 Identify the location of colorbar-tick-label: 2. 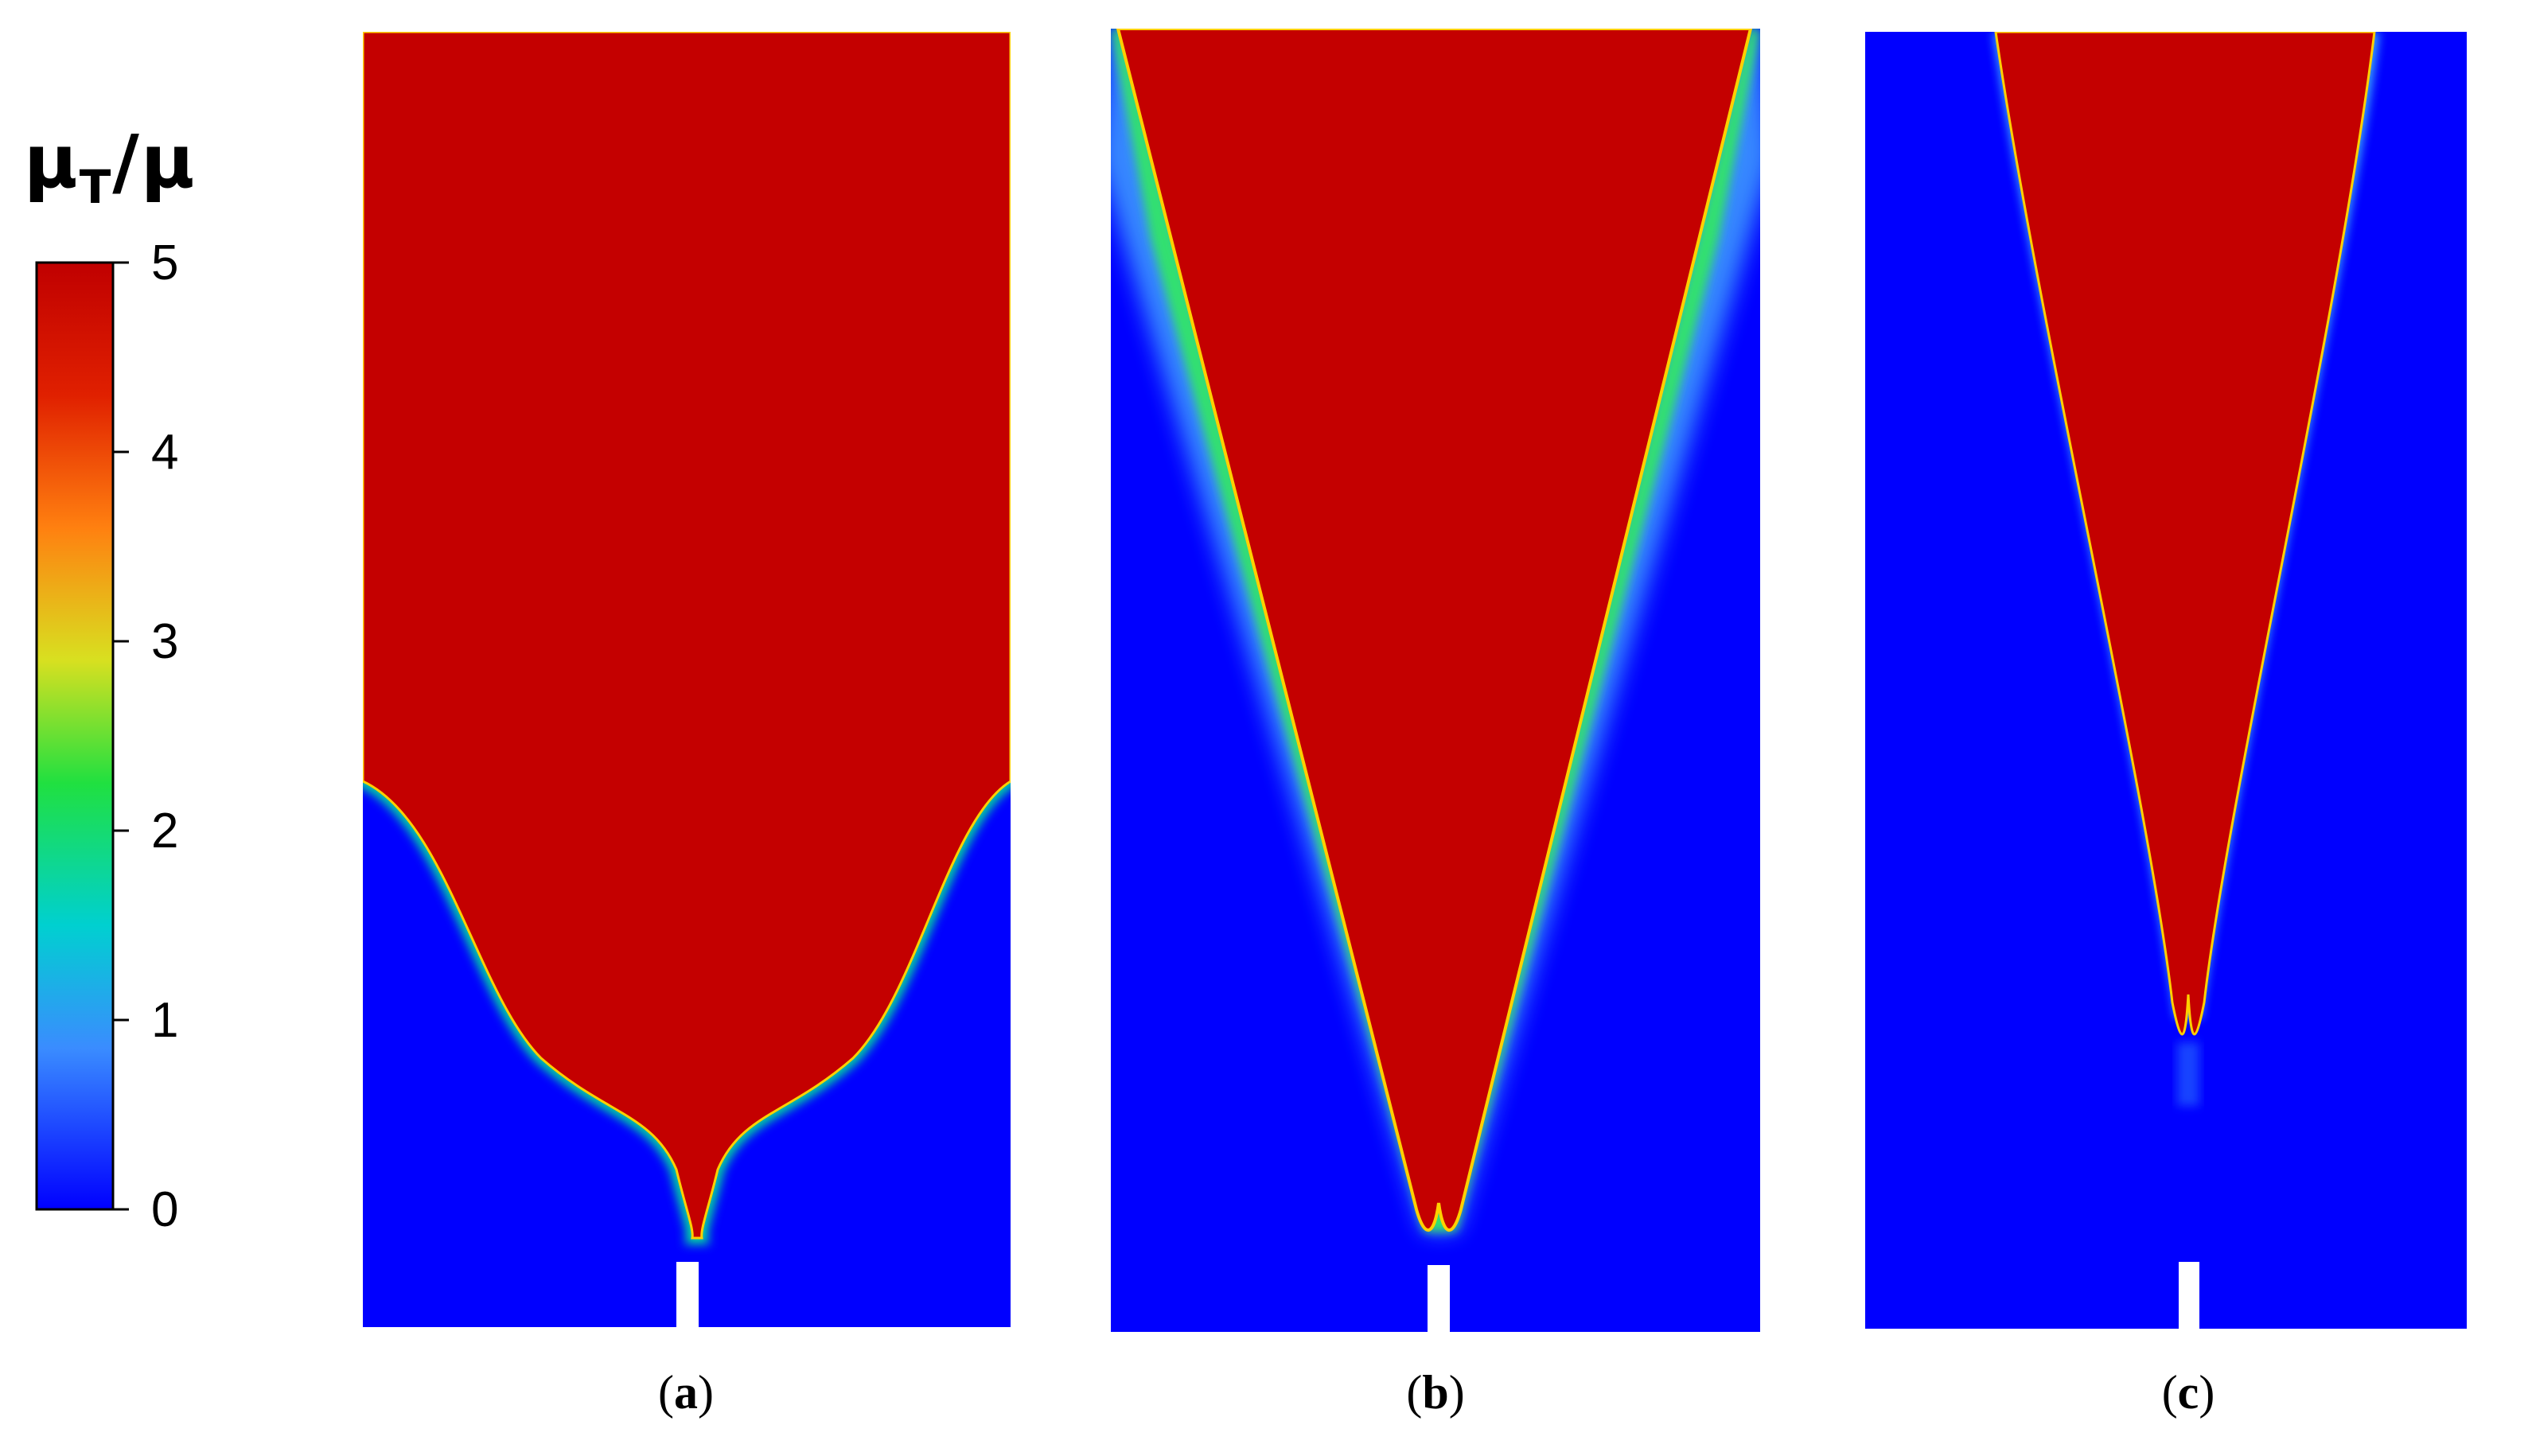
(165, 831).